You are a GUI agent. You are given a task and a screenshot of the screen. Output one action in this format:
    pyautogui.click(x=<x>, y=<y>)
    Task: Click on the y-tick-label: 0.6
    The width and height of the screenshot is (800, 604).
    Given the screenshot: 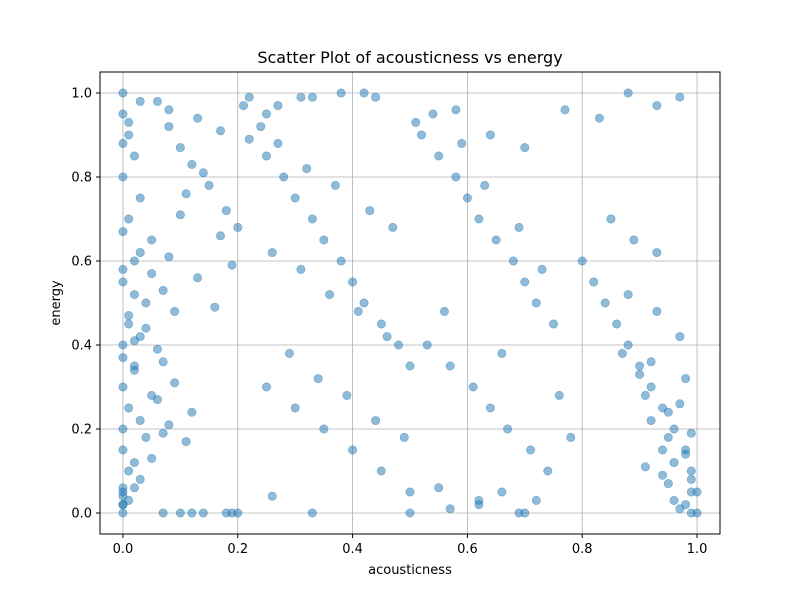 What is the action you would take?
    pyautogui.click(x=81, y=262)
    